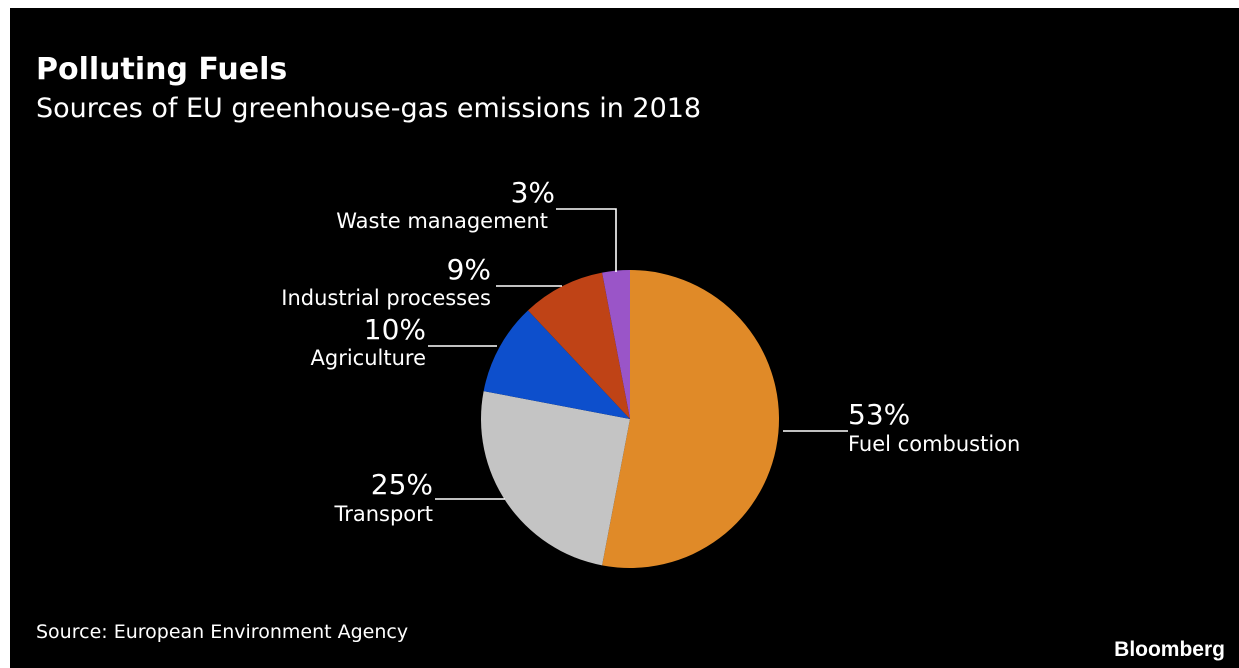 The width and height of the screenshot is (1239, 668). I want to click on pie-slices, so click(630, 419).